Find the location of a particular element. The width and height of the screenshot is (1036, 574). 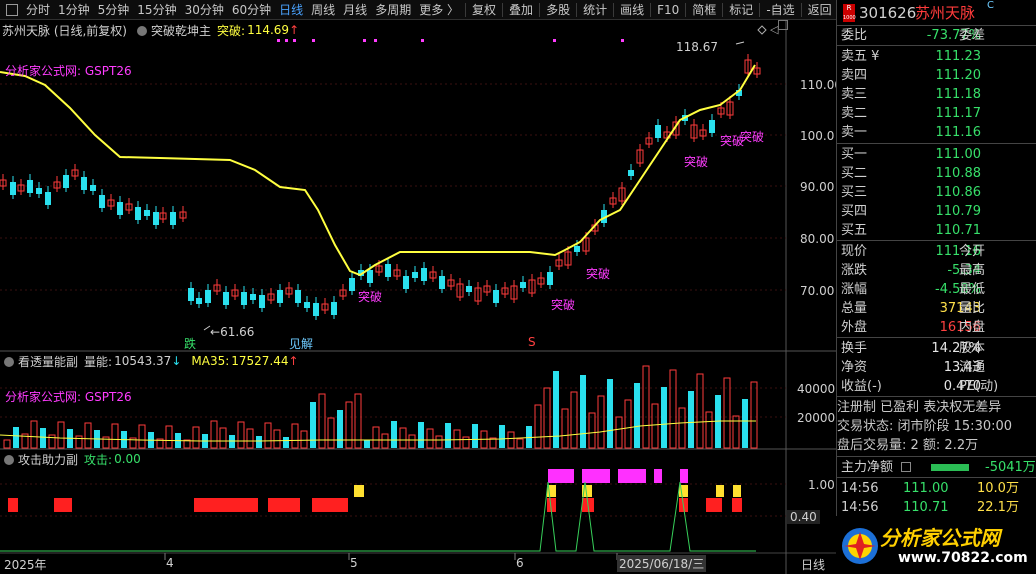

indicator-name: 突破乾坤主 is located at coordinates (181, 30).